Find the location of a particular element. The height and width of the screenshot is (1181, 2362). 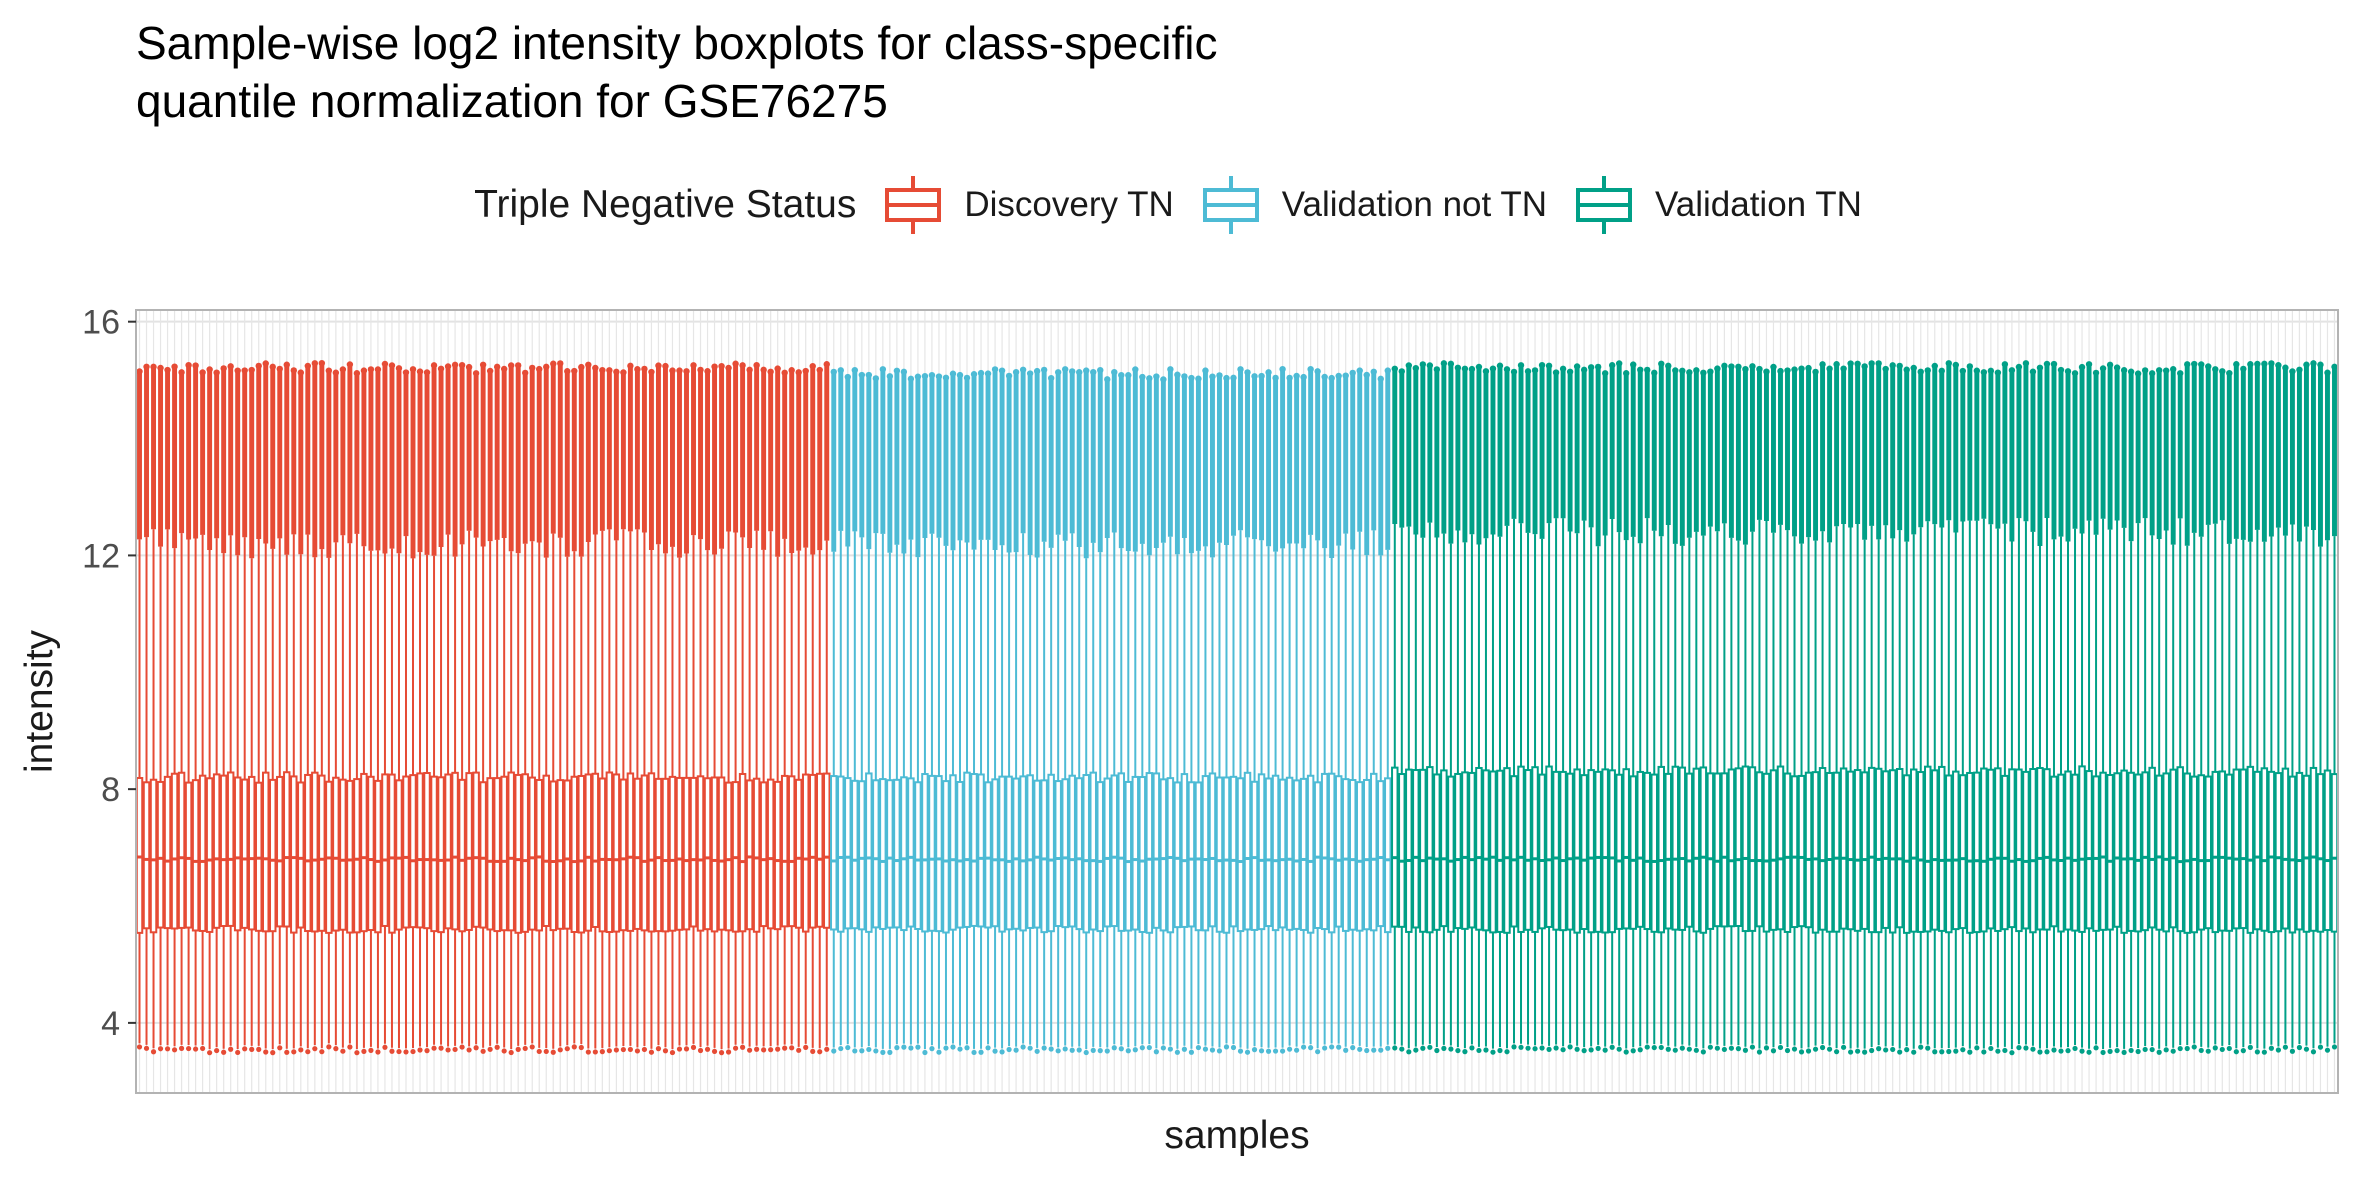

legend-label-validation-not-tn: Validation not TN is located at coordinates (1414, 204).